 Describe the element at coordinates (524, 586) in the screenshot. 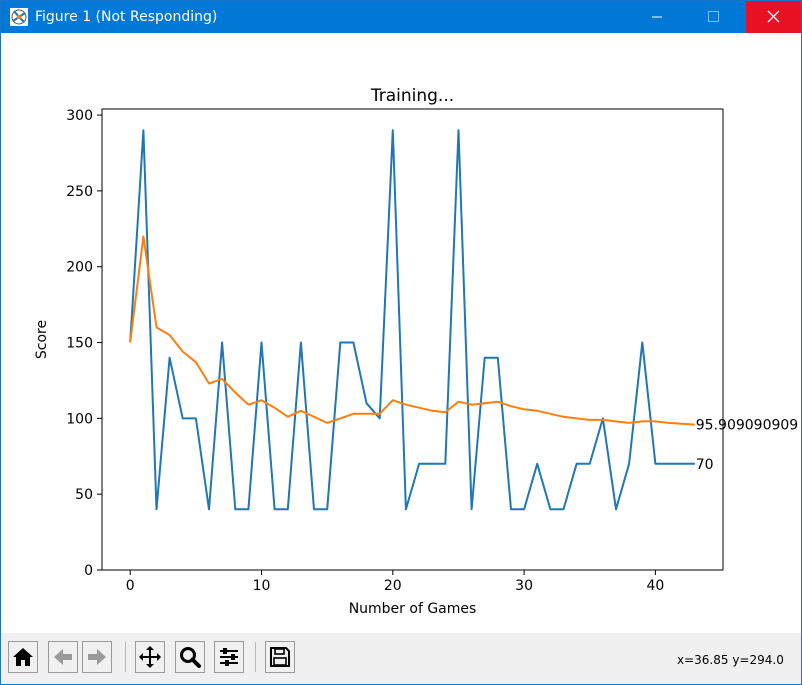

I see `x-tick-label: 30` at that location.